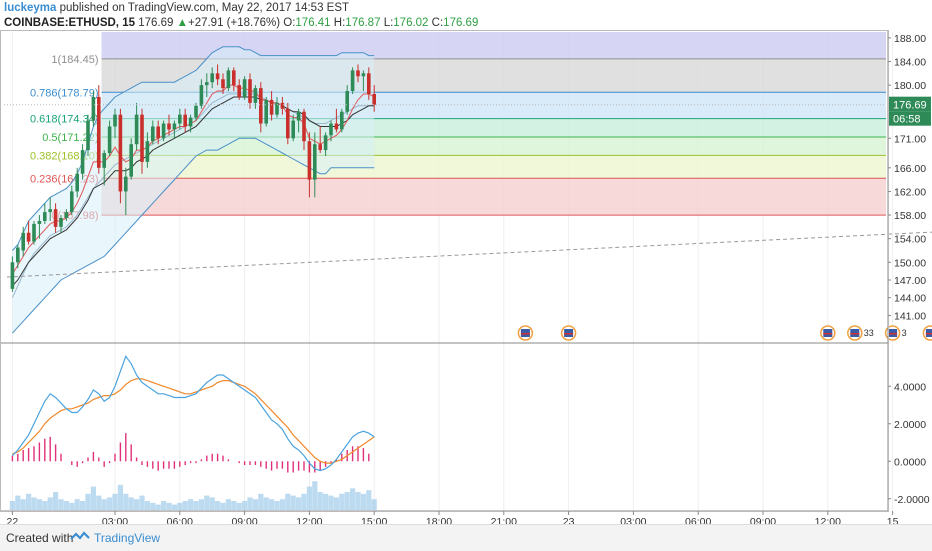 The height and width of the screenshot is (551, 932). I want to click on time-tick-label: 23, so click(569, 520).